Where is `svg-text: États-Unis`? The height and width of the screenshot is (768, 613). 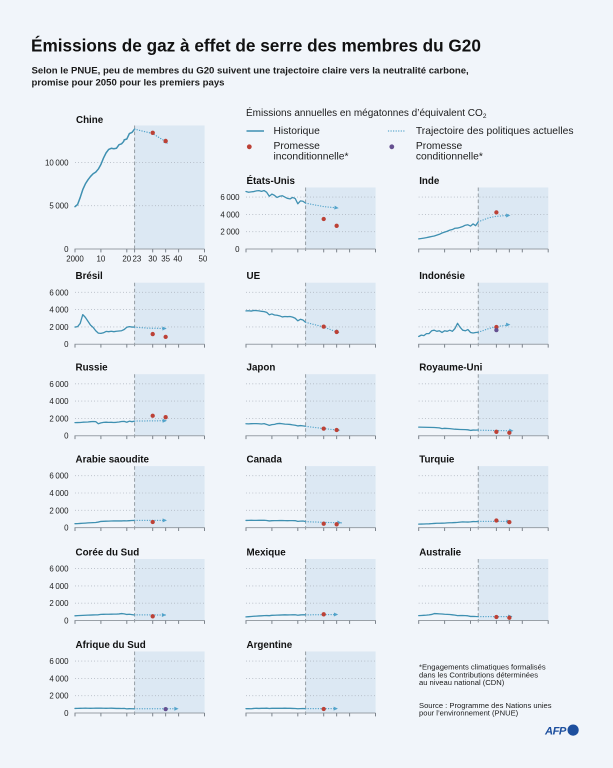 svg-text: États-Unis is located at coordinates (271, 181).